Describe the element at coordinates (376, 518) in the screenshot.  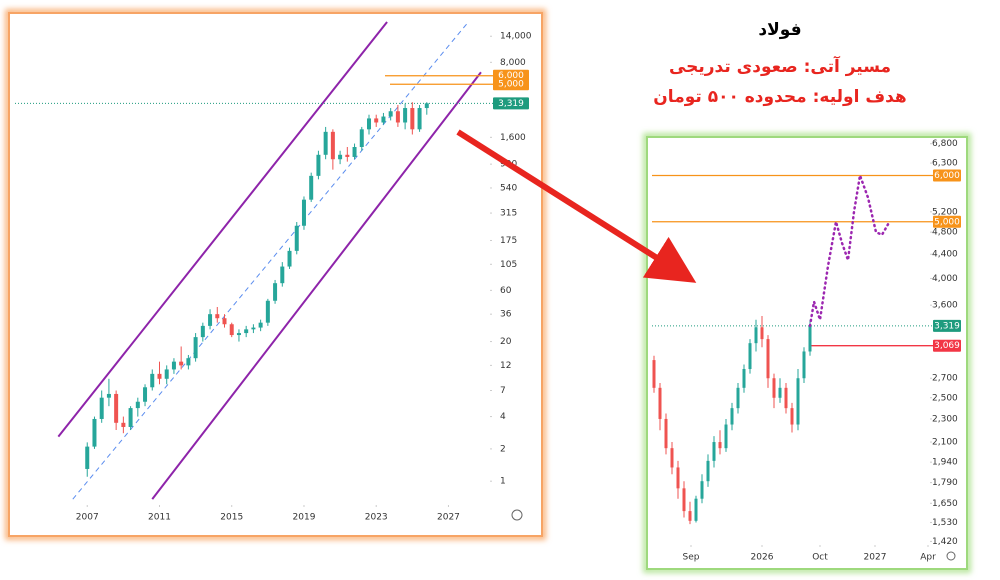
I see `x-tick-label: 2023` at that location.